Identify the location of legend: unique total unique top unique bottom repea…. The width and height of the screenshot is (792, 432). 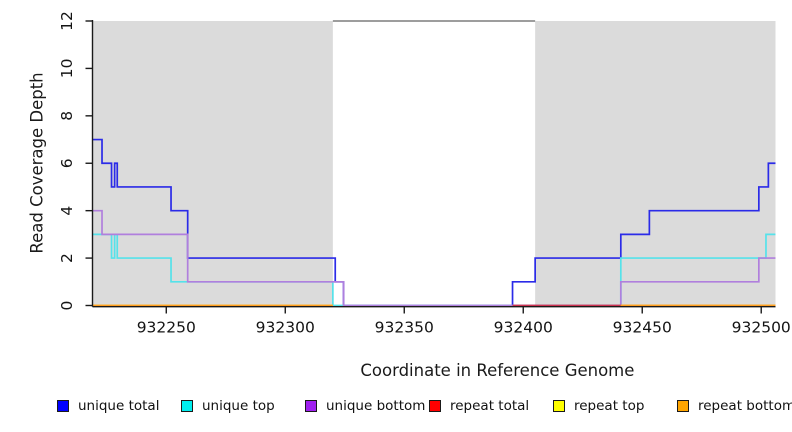
(396, 408).